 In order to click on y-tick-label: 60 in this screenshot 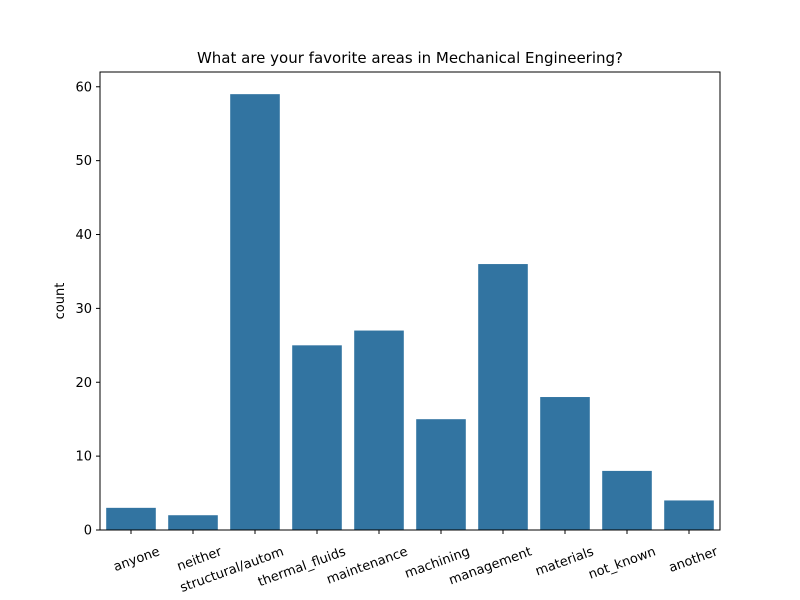, I will do `click(83, 87)`.